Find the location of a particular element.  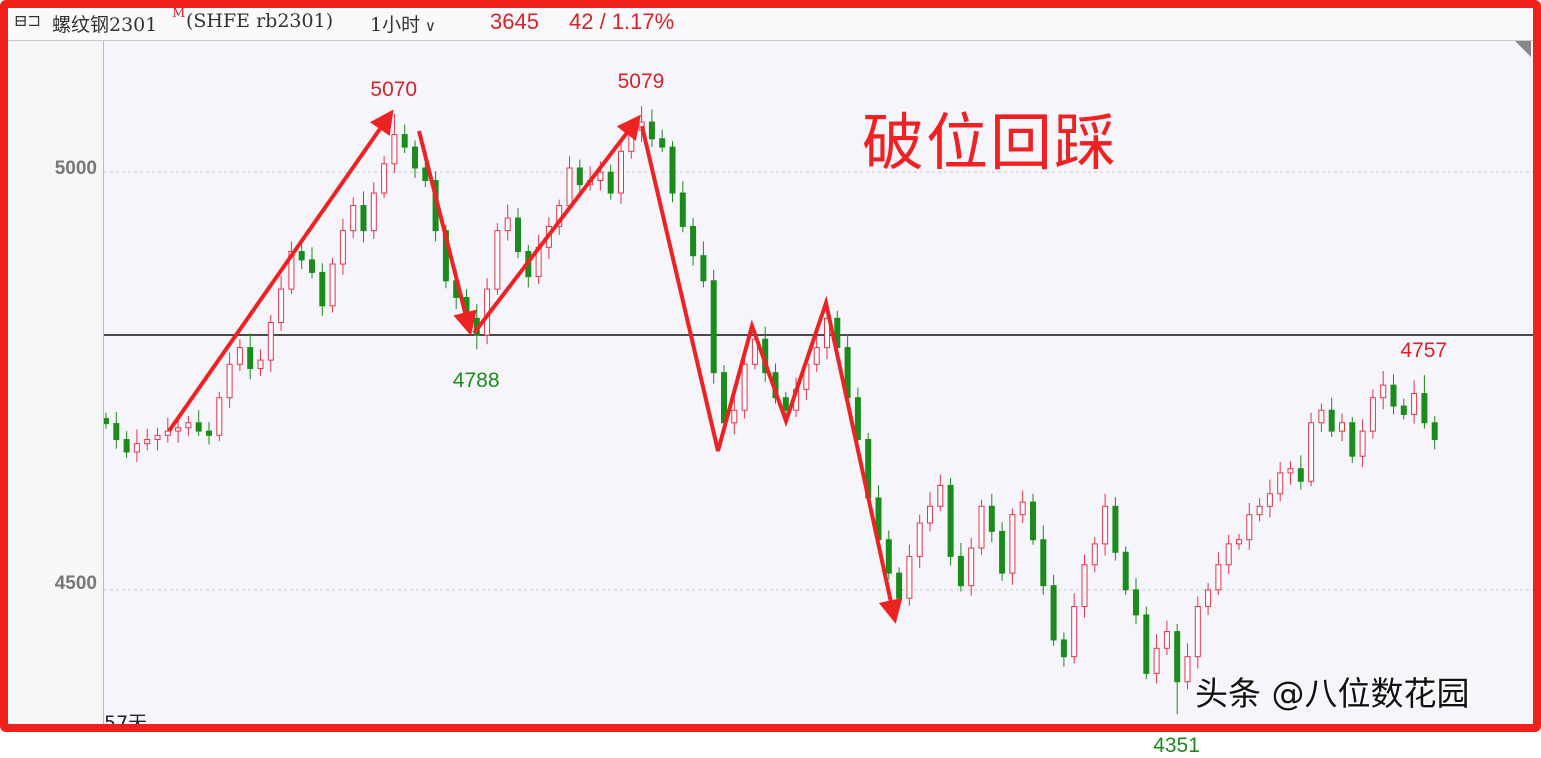

price-label: 4788 is located at coordinates (476, 381).